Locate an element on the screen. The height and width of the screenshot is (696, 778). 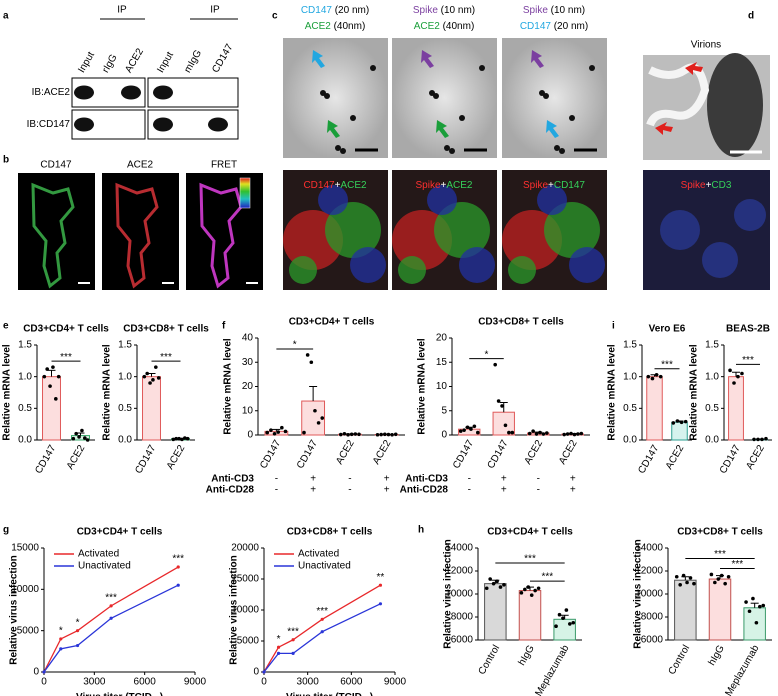
fret-label: CD147 is located at coordinates (56, 165).